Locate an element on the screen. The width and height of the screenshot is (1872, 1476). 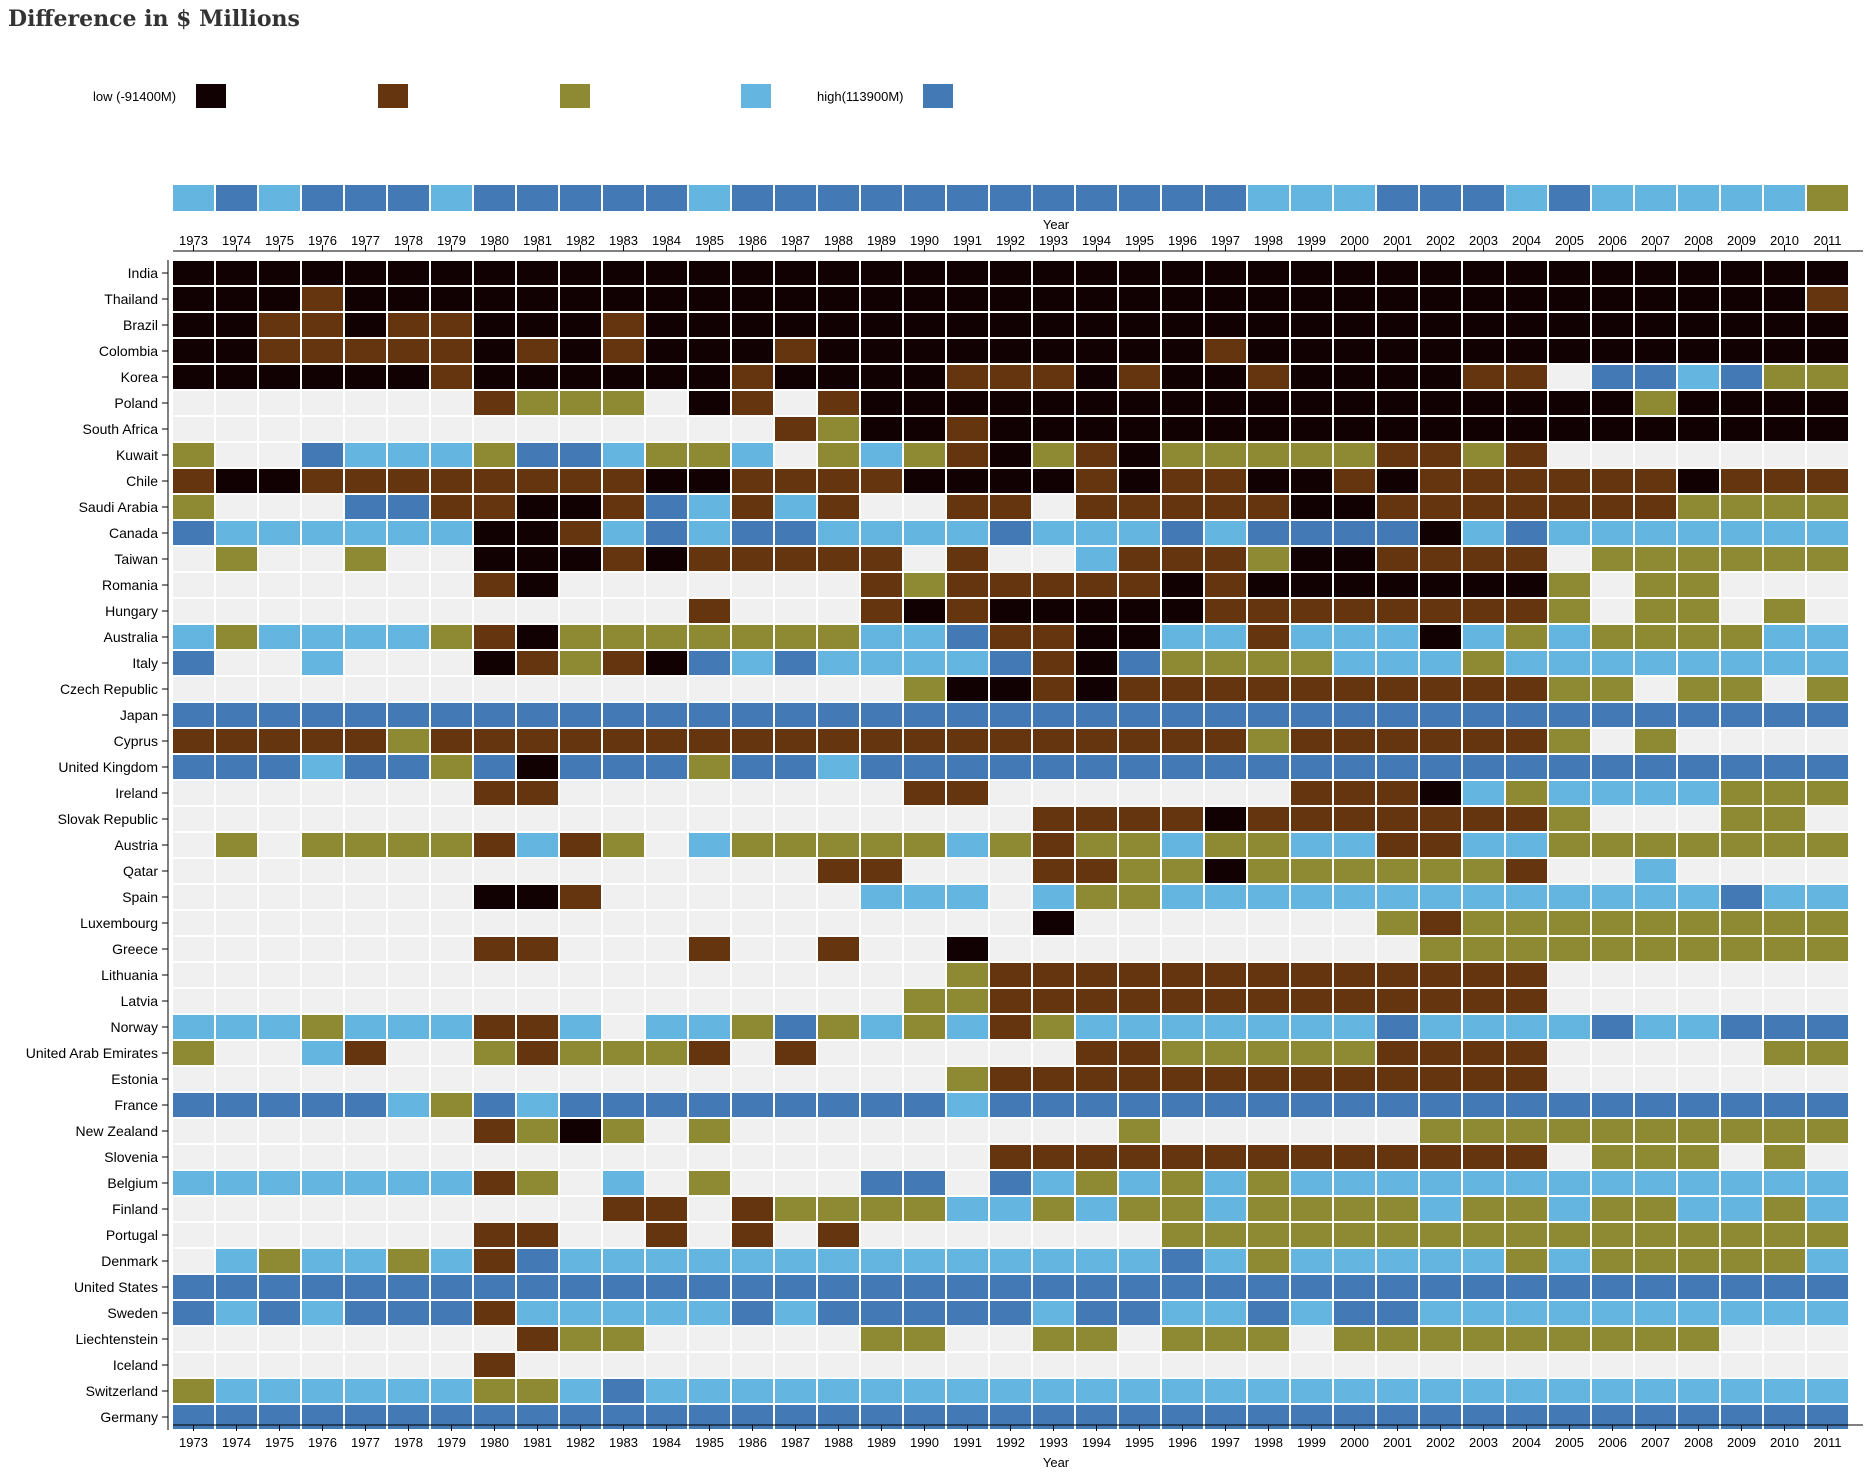
cell-romania-1973 is located at coordinates (193, 585).